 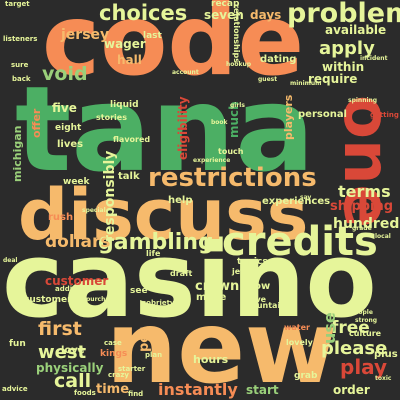 I want to click on word-michigan: michigan, so click(x=17, y=153).